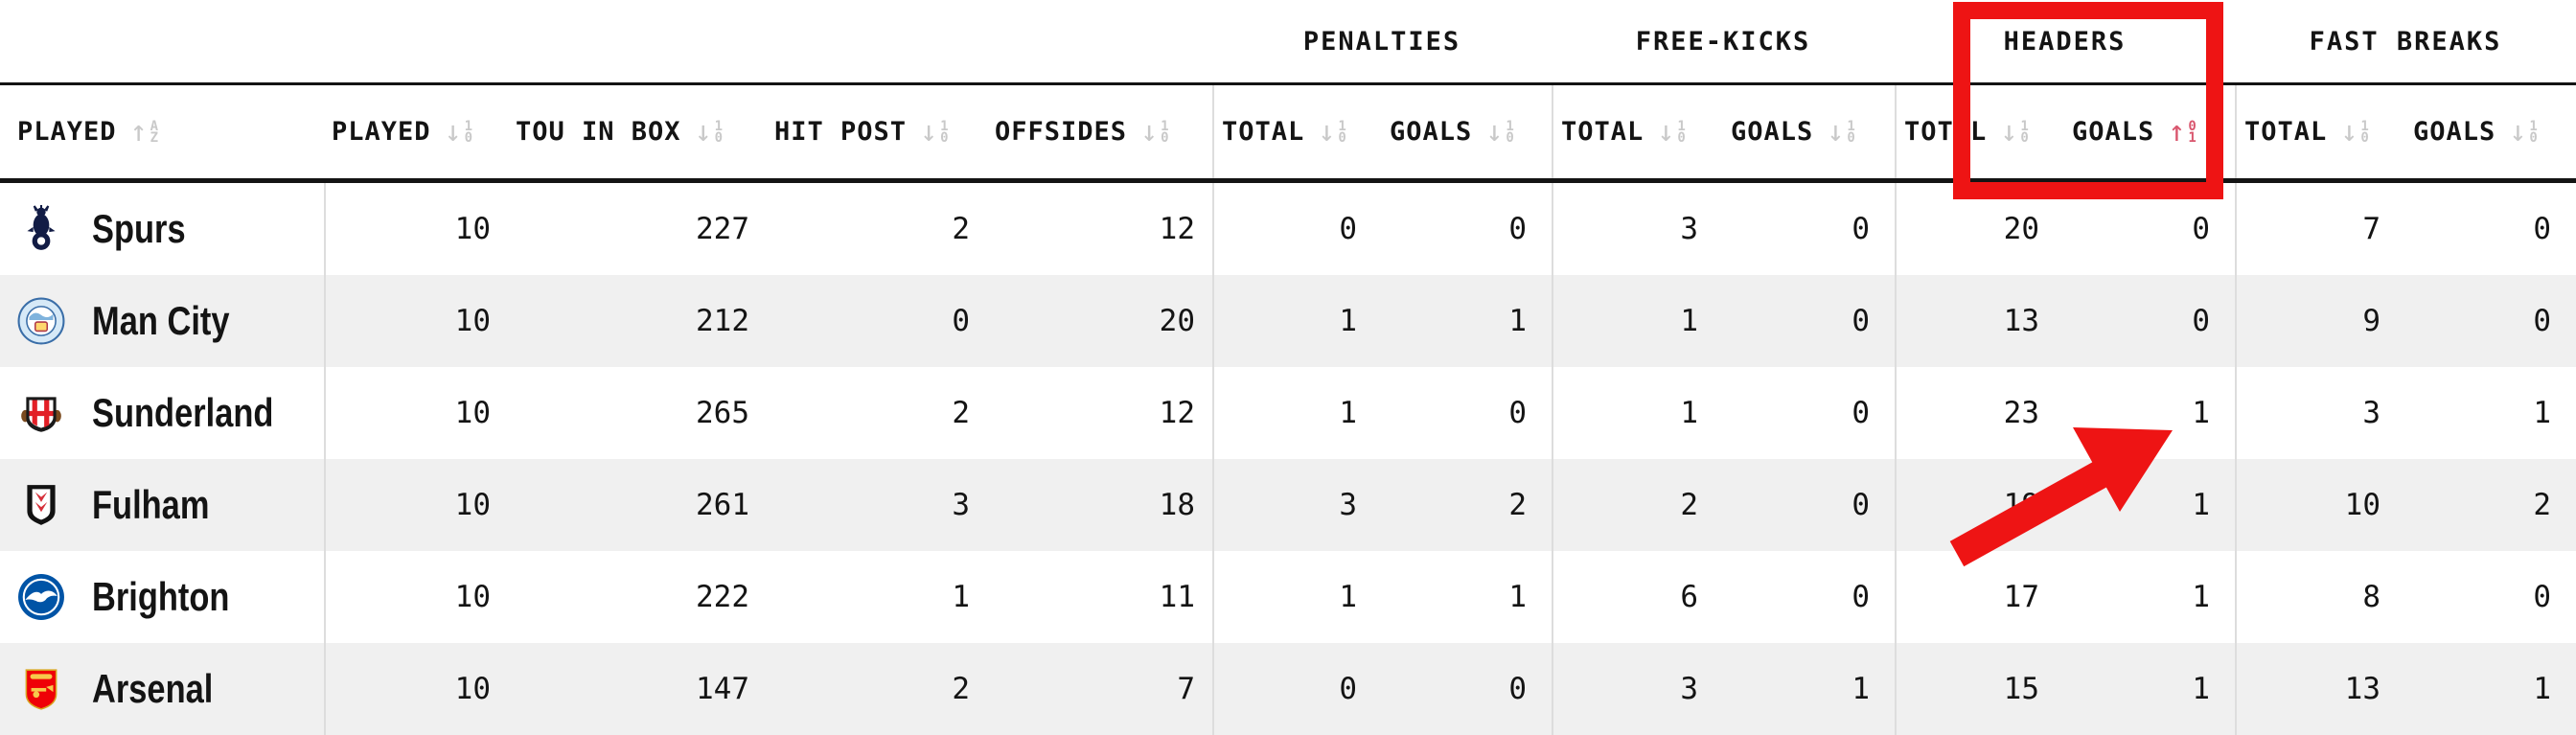 This screenshot has height=735, width=2576. I want to click on table-row-arsenal: Arsenal 10 147 2 7 0 0 3 1 15 1 13 1, so click(1288, 689).